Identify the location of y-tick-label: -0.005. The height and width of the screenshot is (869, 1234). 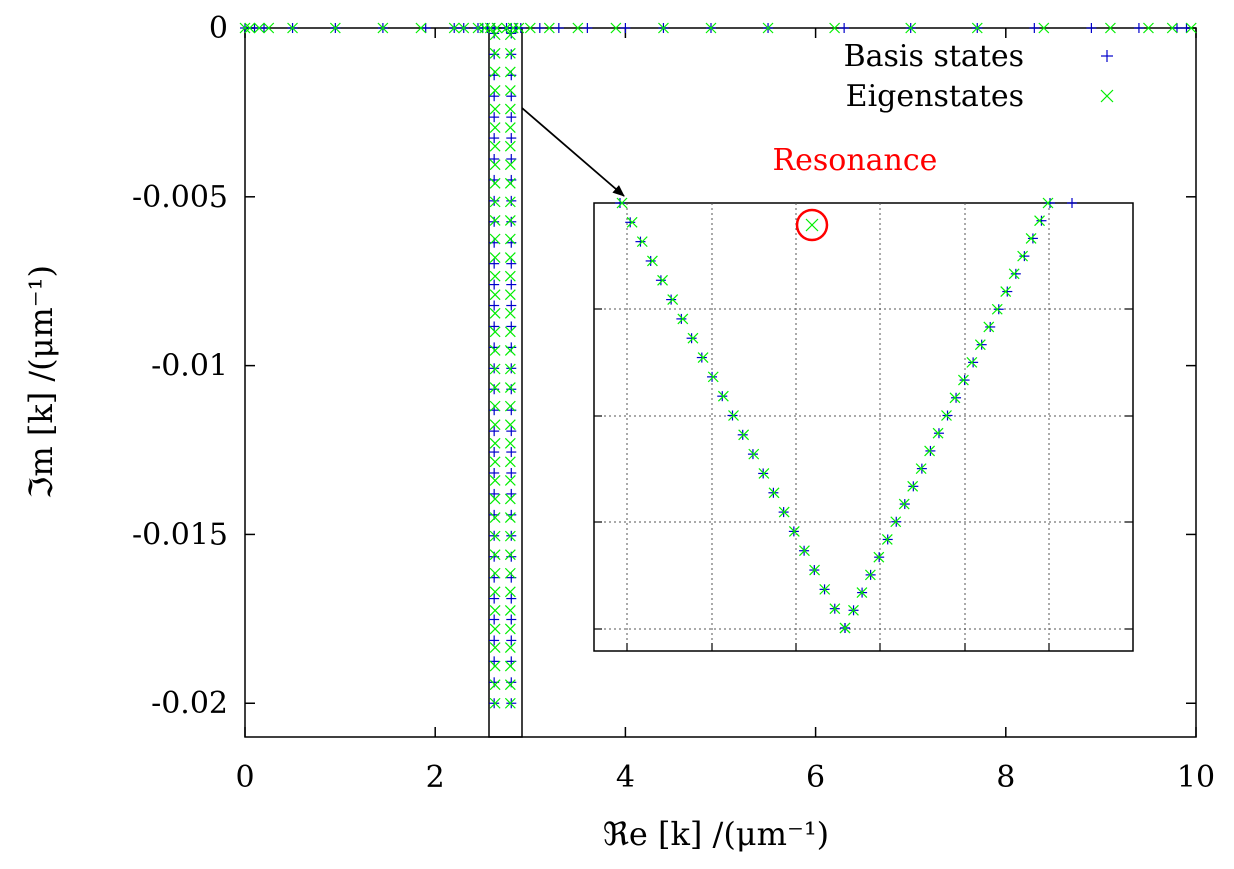
(180, 197).